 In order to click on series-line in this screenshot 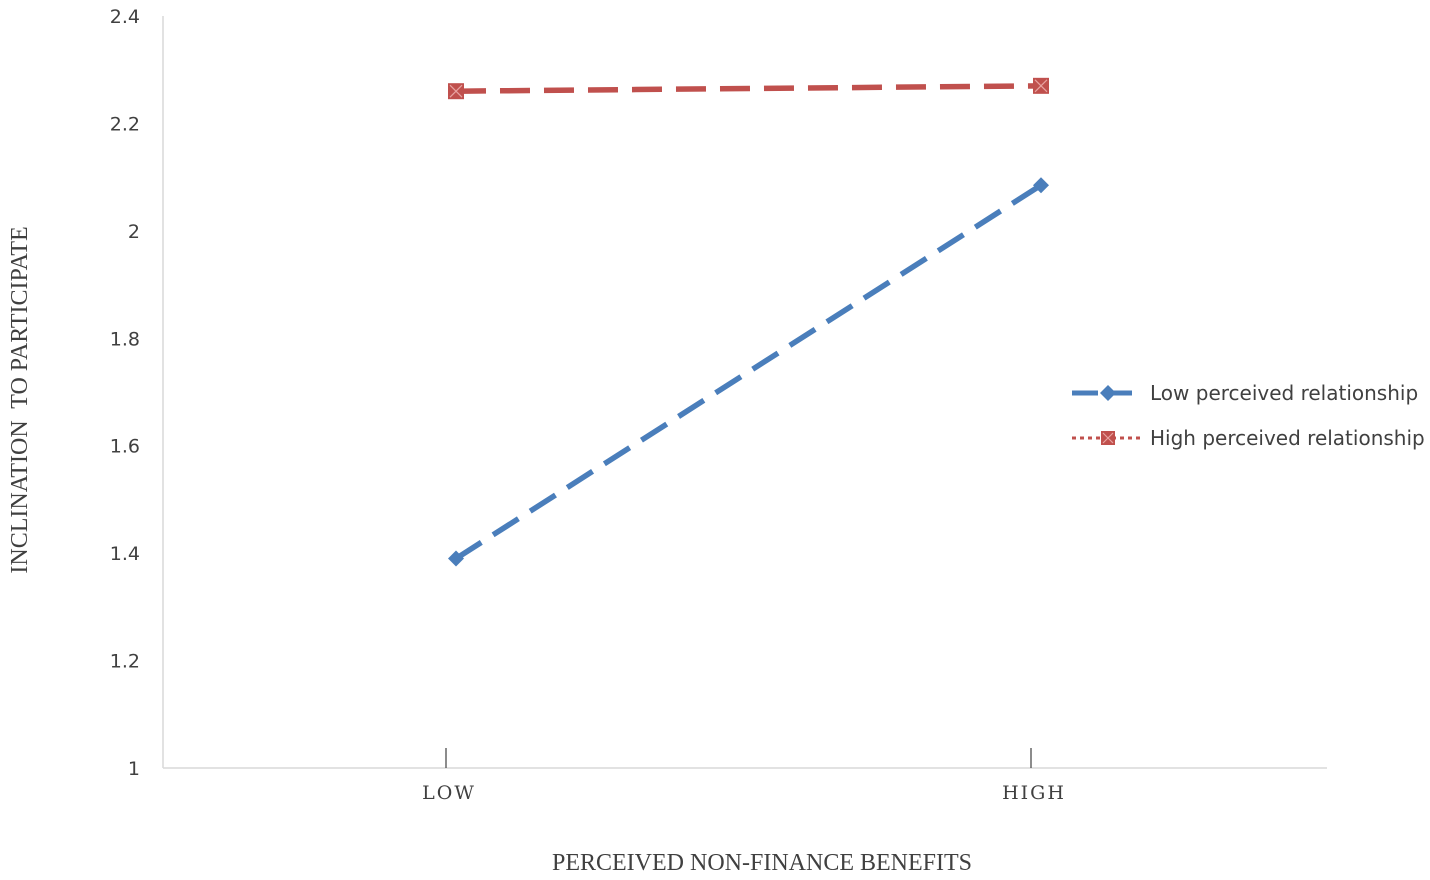, I will do `click(748, 88)`.